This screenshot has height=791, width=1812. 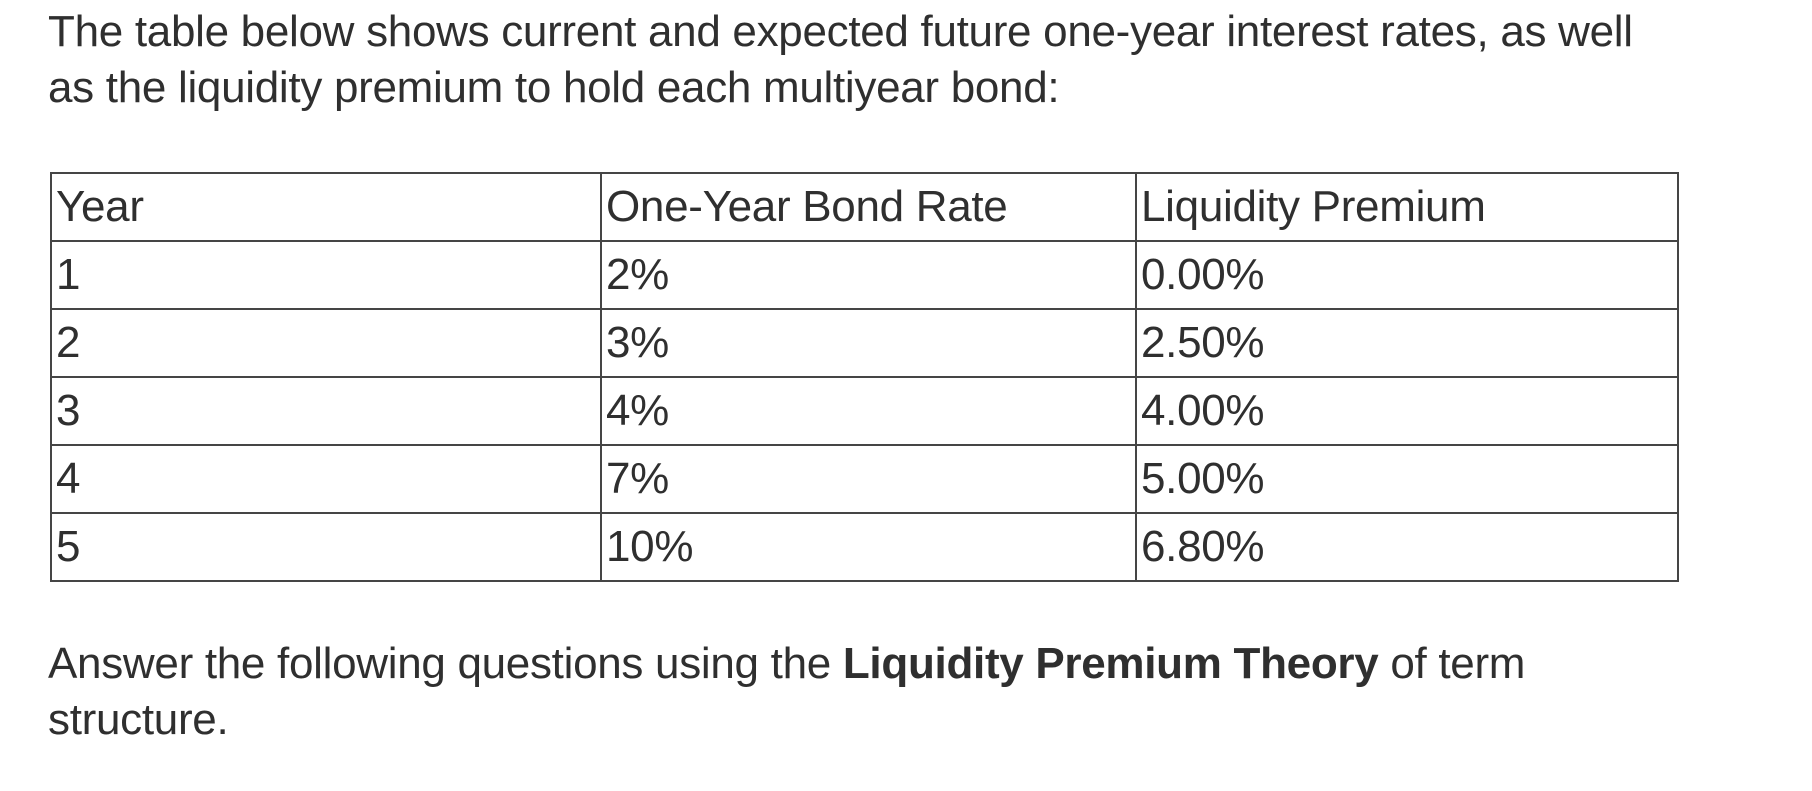 What do you see at coordinates (868, 275) in the screenshot?
I see `cell-bond-rate: 2%` at bounding box center [868, 275].